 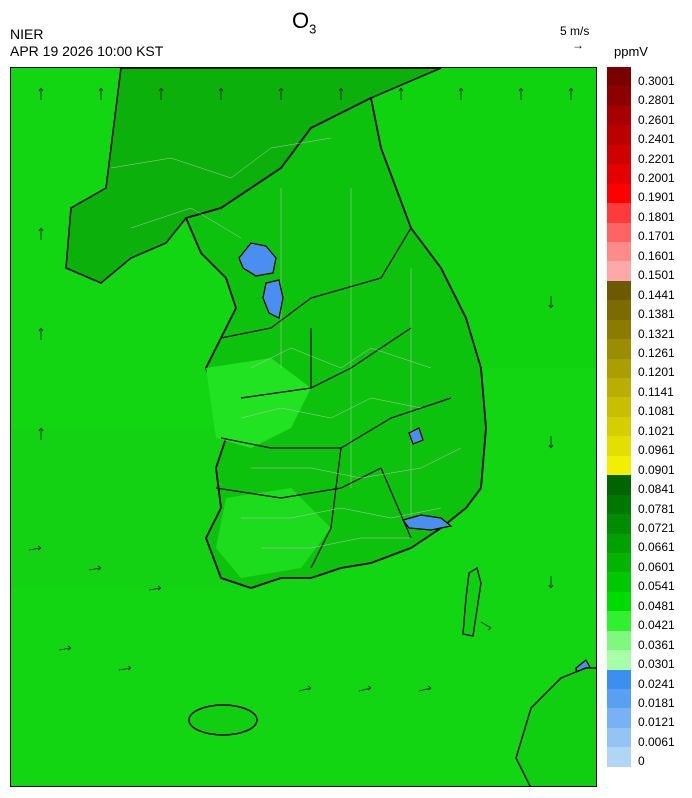 What do you see at coordinates (656, 683) in the screenshot?
I see `colorbar-label: 0.0241` at bounding box center [656, 683].